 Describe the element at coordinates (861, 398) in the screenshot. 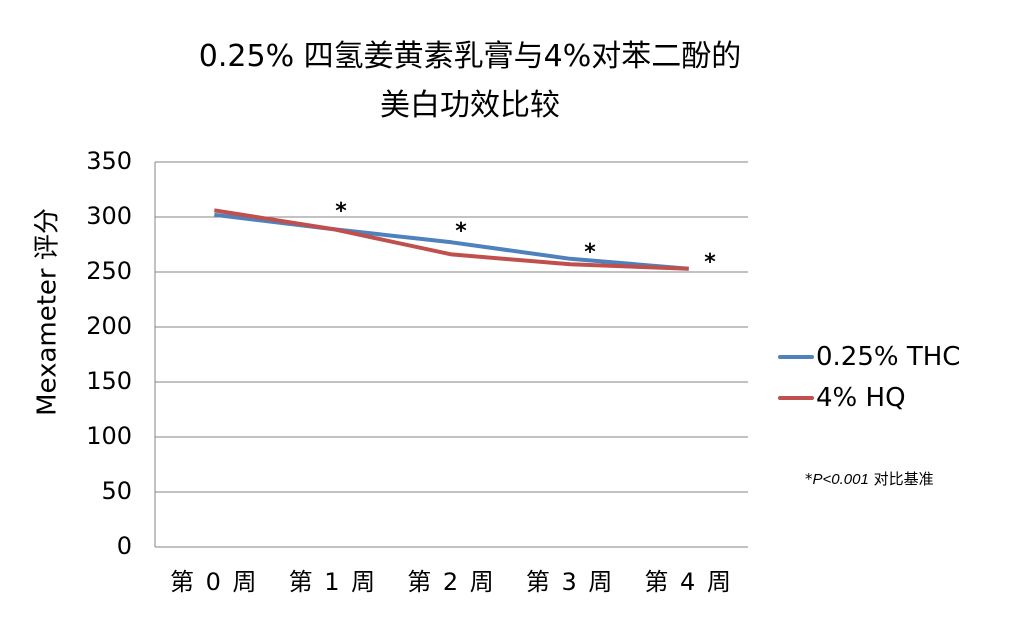

I see `legend-label-hq: 4% HQ` at that location.